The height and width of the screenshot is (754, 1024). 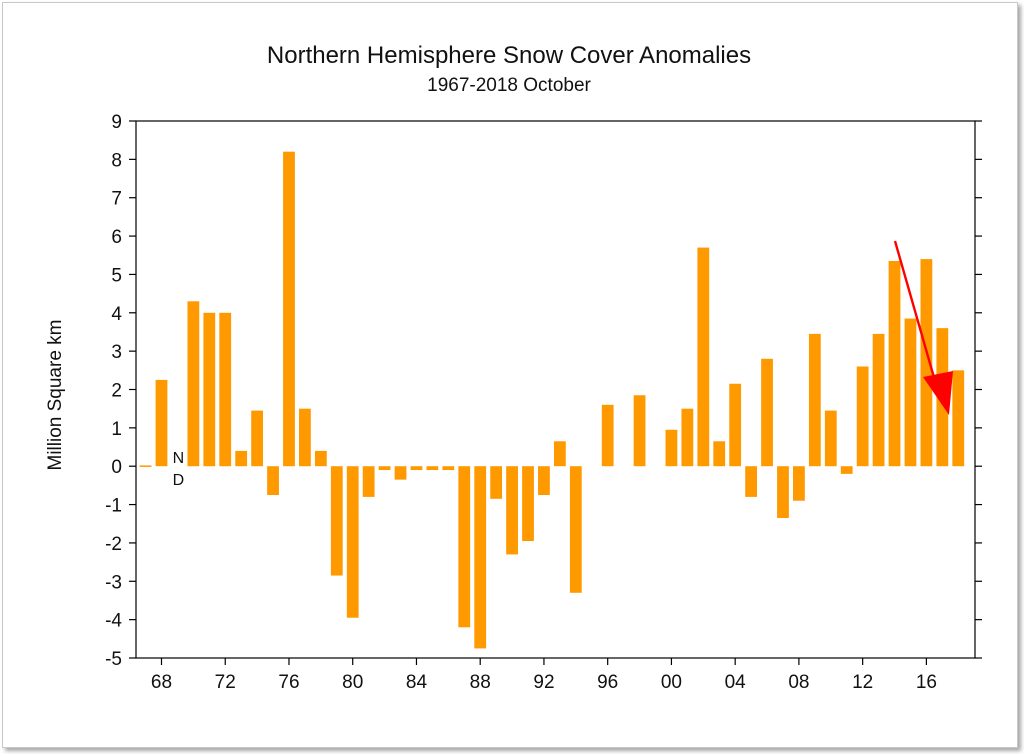 I want to click on bar-1982, so click(x=384, y=468).